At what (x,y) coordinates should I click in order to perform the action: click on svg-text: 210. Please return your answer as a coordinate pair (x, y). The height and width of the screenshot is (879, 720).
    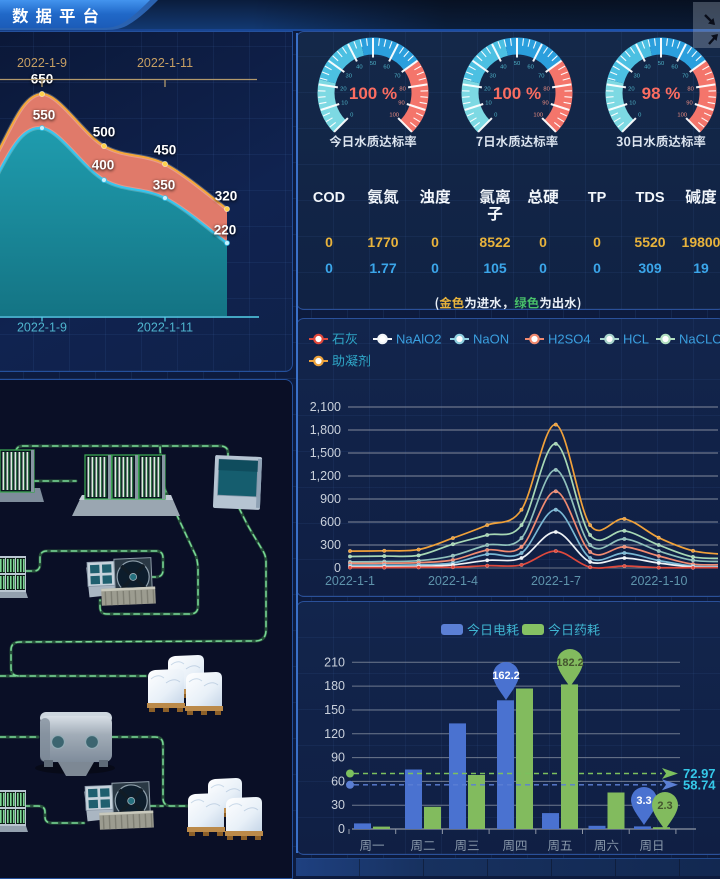
    Looking at the image, I should click on (334, 662).